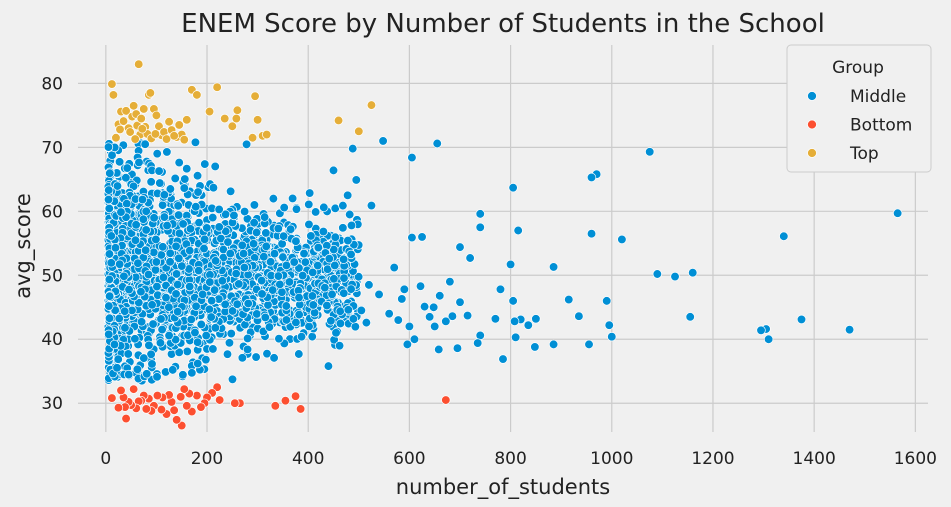  What do you see at coordinates (207, 459) in the screenshot?
I see `x-tick-label: 200` at bounding box center [207, 459].